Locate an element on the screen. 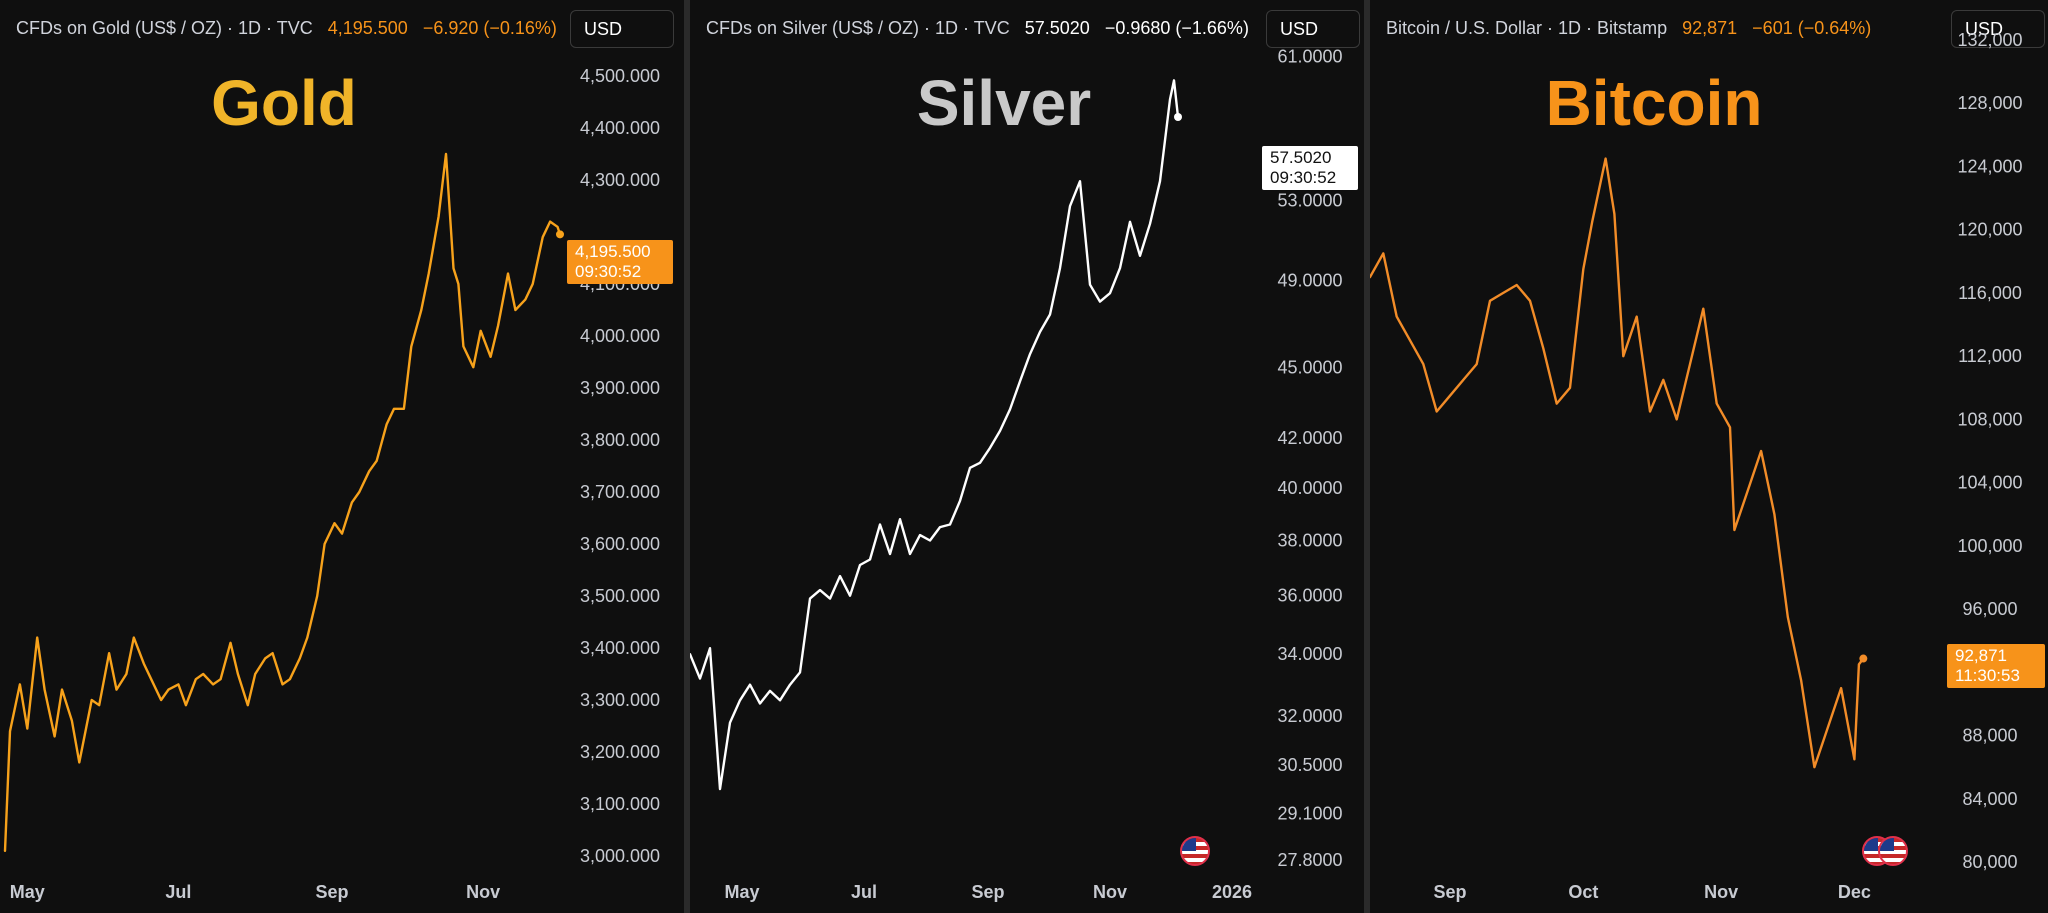 The width and height of the screenshot is (2048, 913). y-axis-tick: 3,100.000 is located at coordinates (620, 804).